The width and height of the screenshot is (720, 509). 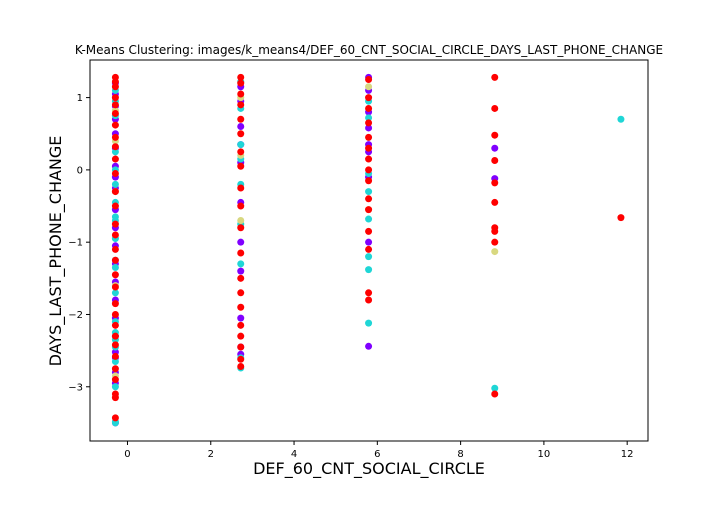 What do you see at coordinates (80, 170) in the screenshot?
I see `y-tick-label: 0` at bounding box center [80, 170].